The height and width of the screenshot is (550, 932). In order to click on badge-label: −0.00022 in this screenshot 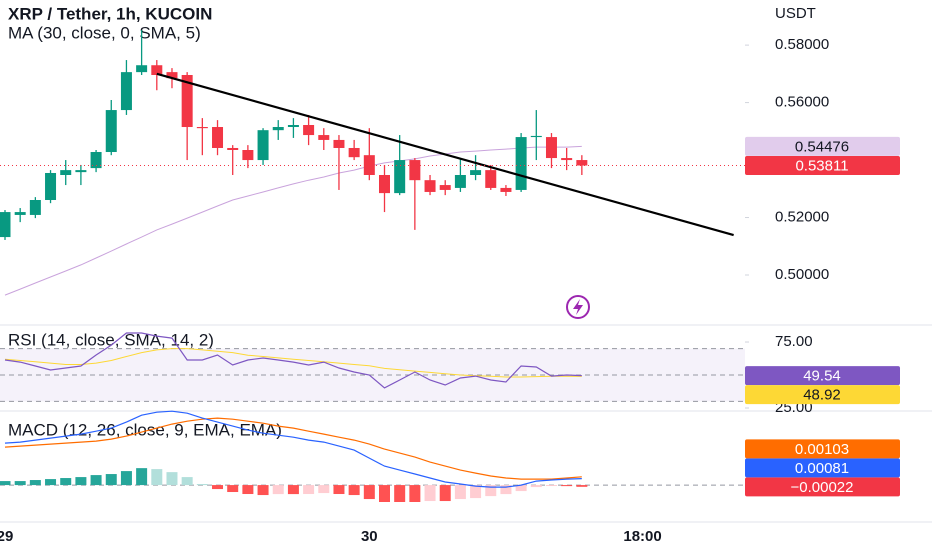, I will do `click(822, 487)`.